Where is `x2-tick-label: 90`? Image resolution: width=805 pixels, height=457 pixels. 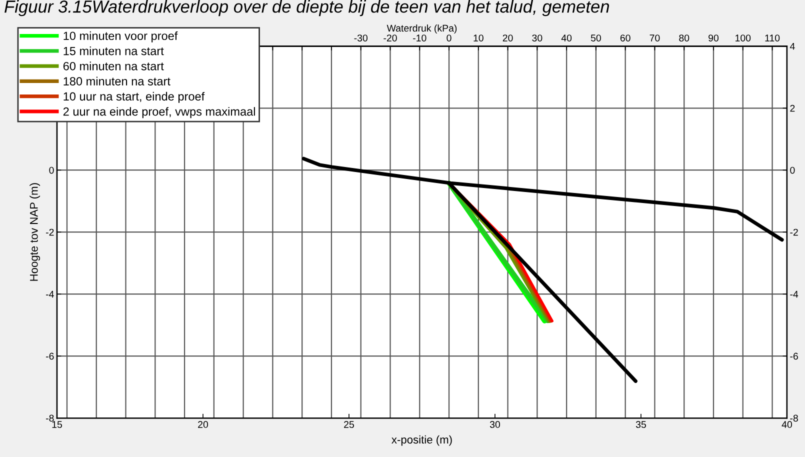
x2-tick-label: 90 is located at coordinates (713, 38).